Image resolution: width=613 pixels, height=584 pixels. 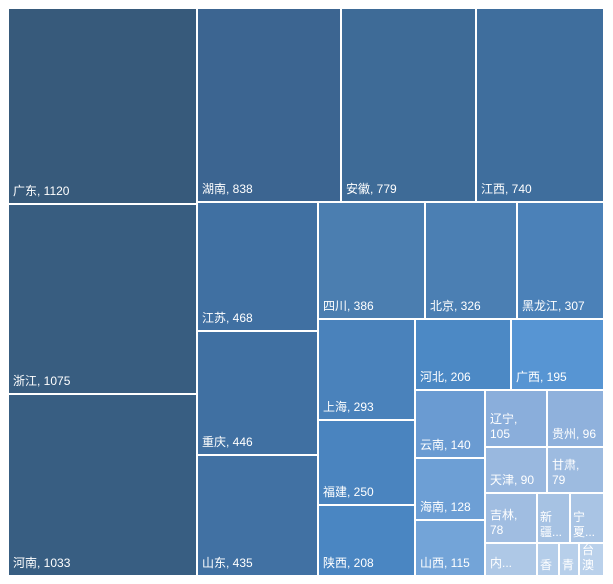 I want to click on treemap-tile-label: 山东, 435, so click(x=227, y=563).